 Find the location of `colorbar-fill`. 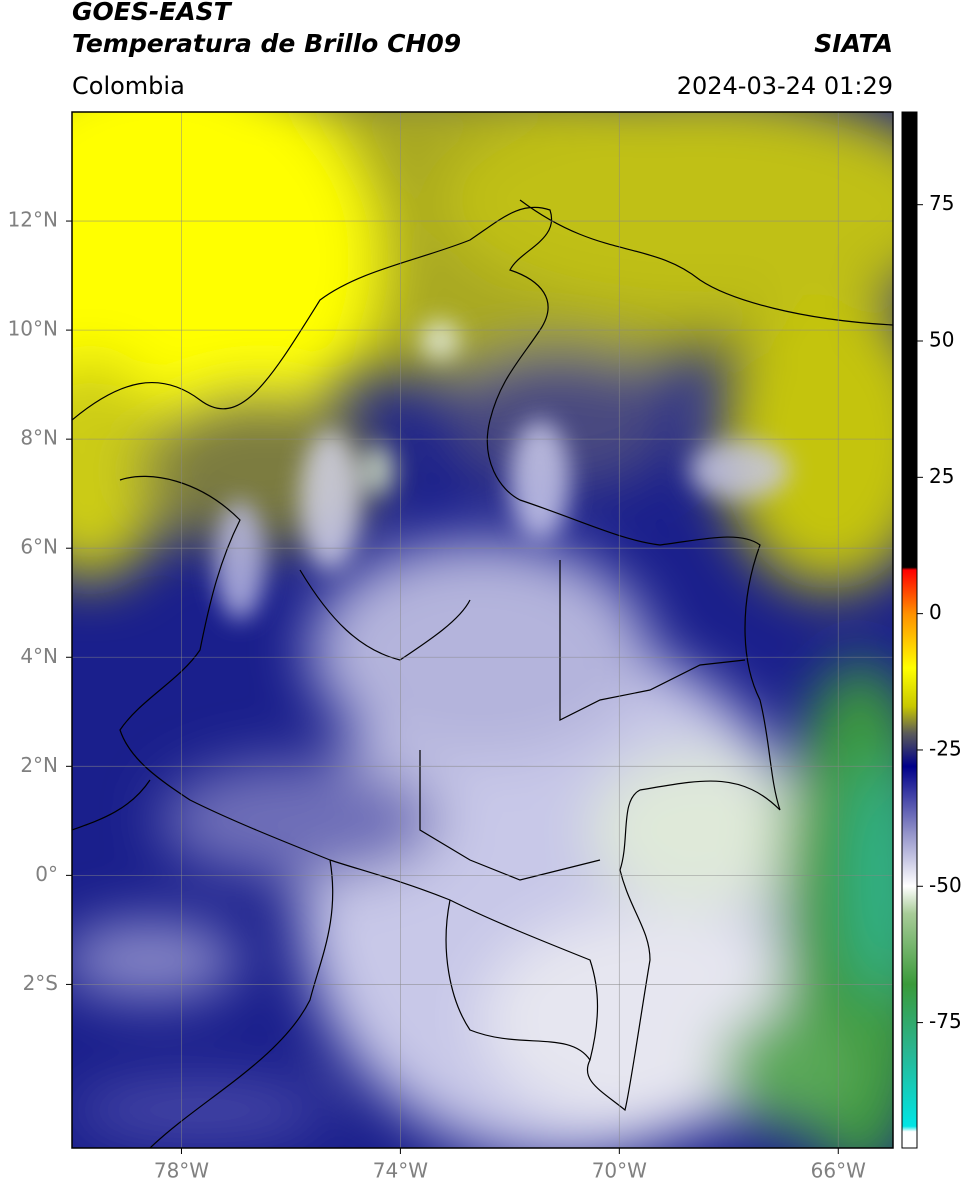

colorbar-fill is located at coordinates (909, 630).